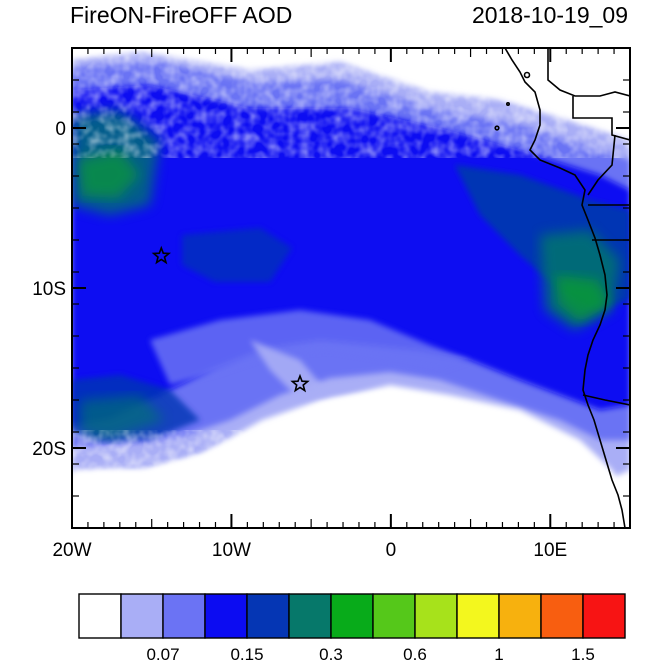 The image size is (650, 667). Describe the element at coordinates (231, 550) in the screenshot. I see `x-tick-label: 10W` at that location.